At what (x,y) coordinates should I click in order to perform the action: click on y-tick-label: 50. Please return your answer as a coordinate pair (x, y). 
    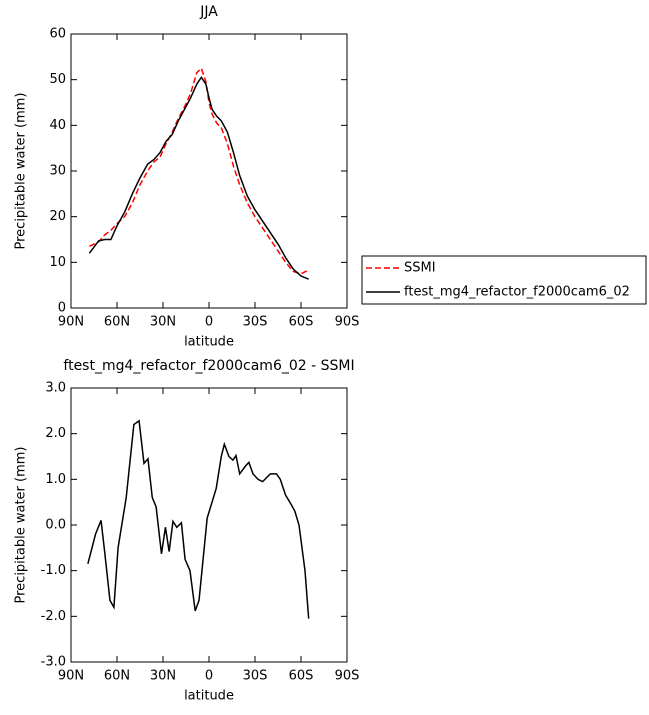
    Looking at the image, I should click on (57, 79).